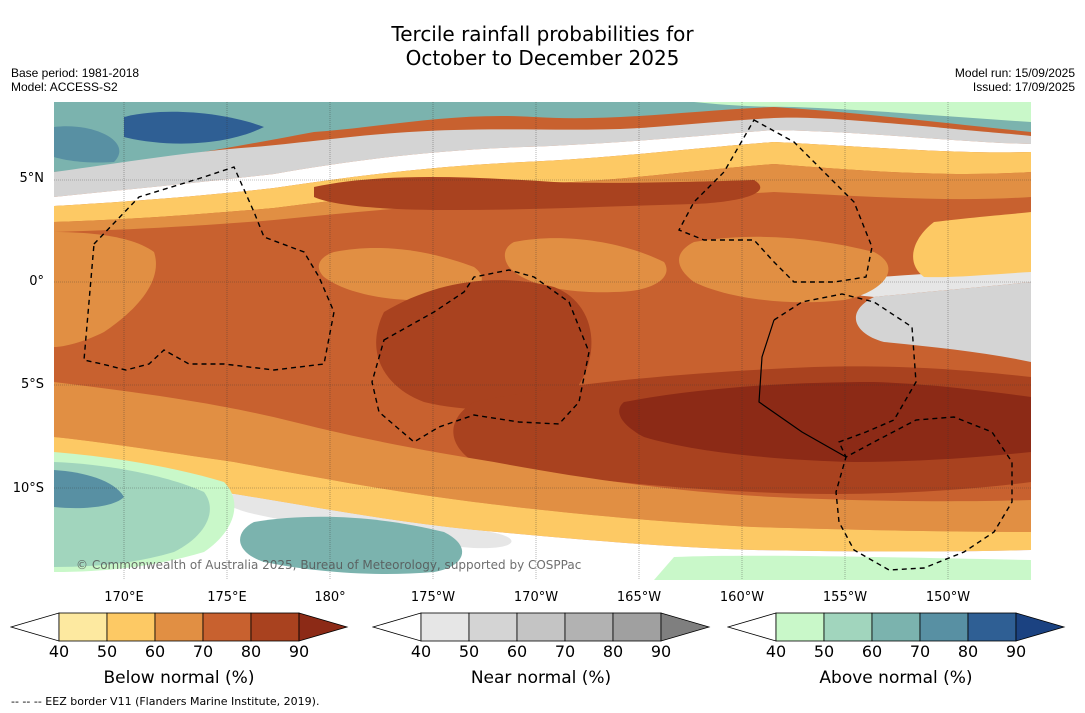  Describe the element at coordinates (330, 597) in the screenshot. I see `lon-label-180: 180°` at that location.